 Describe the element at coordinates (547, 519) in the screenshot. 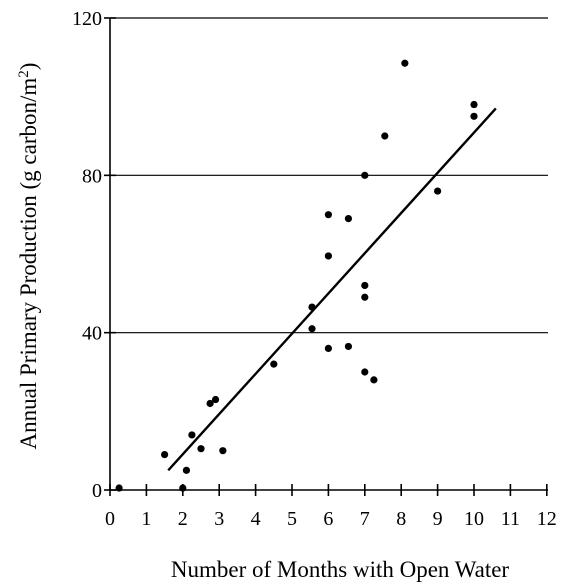

I see `x-tick-label-12: 12` at that location.